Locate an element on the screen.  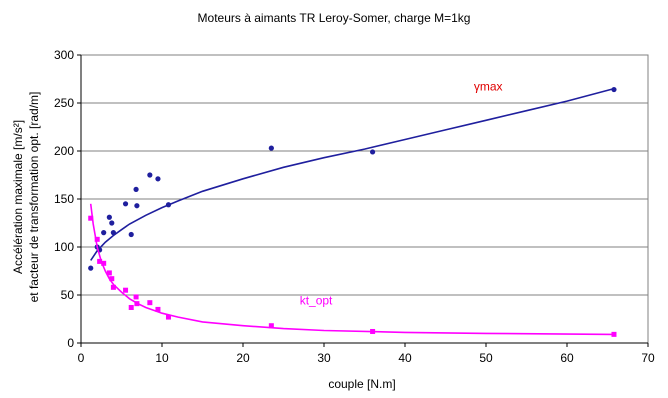
y-tick-label: 0 is located at coordinates (70, 343).